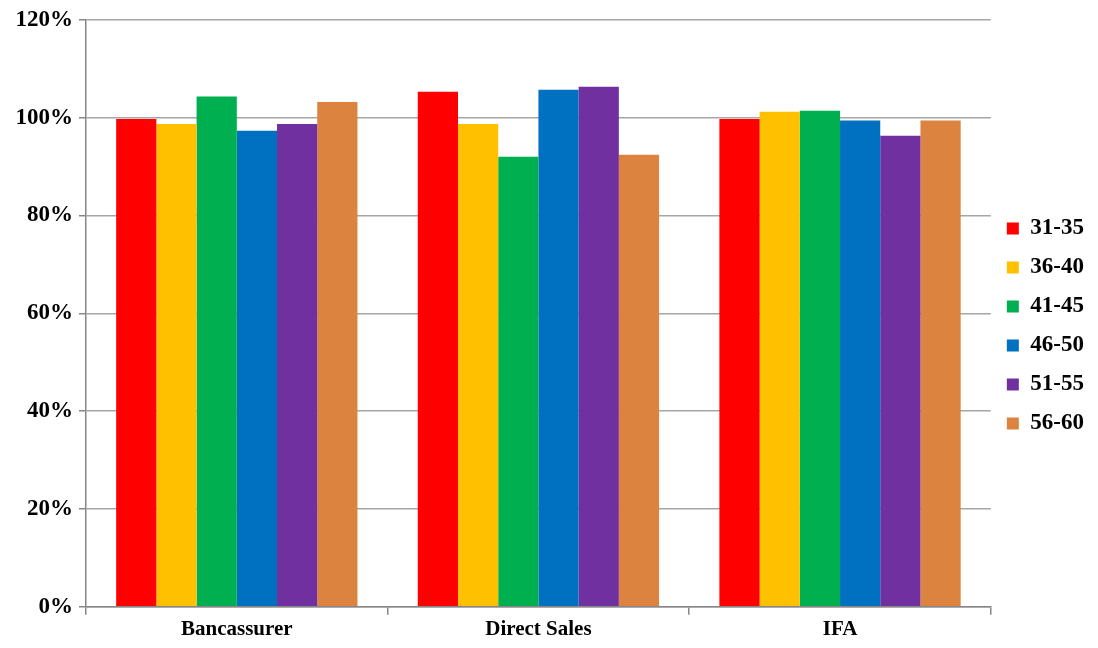 The image size is (1098, 648). I want to click on legend-label: 56-60, so click(1057, 422).